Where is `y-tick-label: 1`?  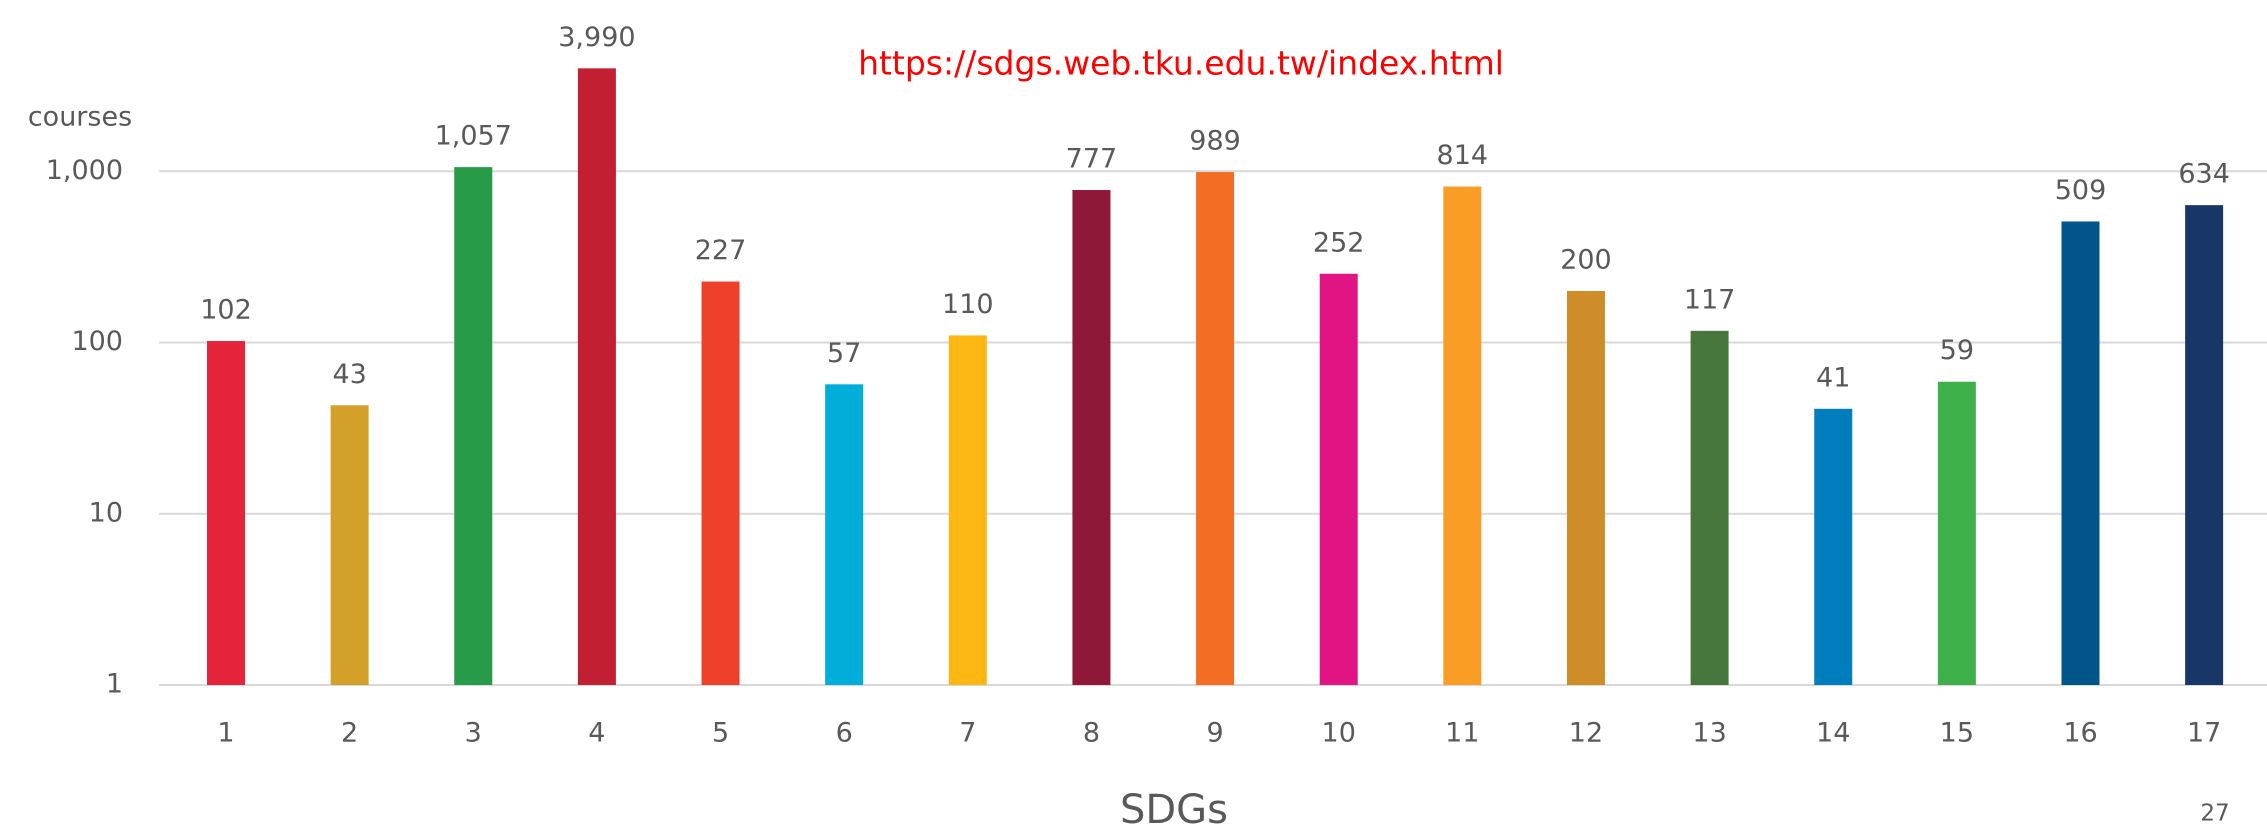 y-tick-label: 1 is located at coordinates (114, 684).